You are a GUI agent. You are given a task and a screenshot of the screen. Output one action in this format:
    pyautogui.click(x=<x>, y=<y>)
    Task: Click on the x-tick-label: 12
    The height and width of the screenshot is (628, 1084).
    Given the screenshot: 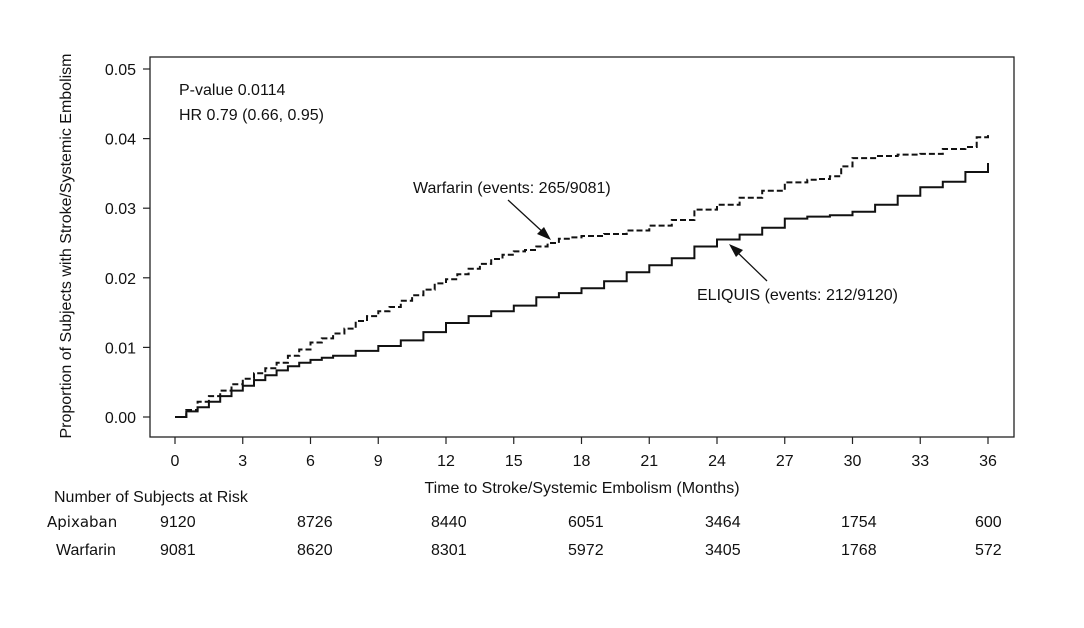 What is the action you would take?
    pyautogui.click(x=446, y=461)
    